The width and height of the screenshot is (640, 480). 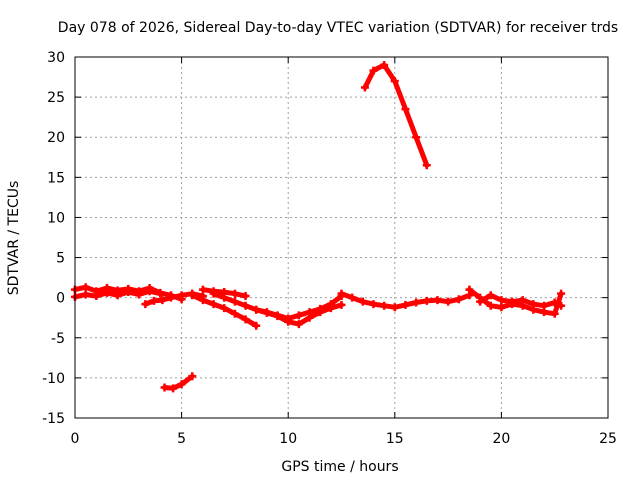 I want to click on x-tick-label: 15, so click(x=395, y=439).